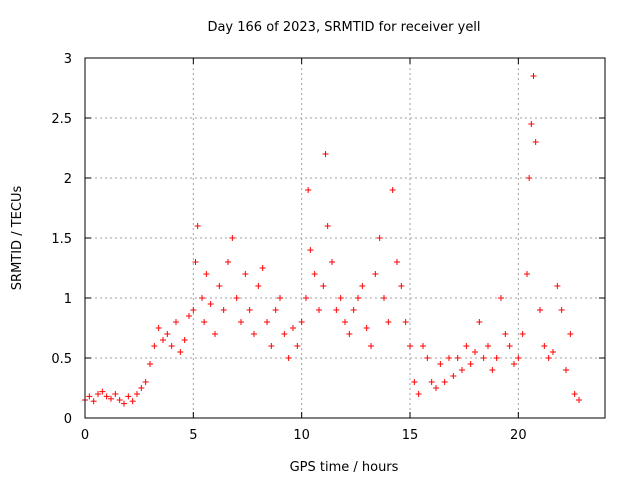  I want to click on x-axis-label: GPS time / hours, so click(344, 467).